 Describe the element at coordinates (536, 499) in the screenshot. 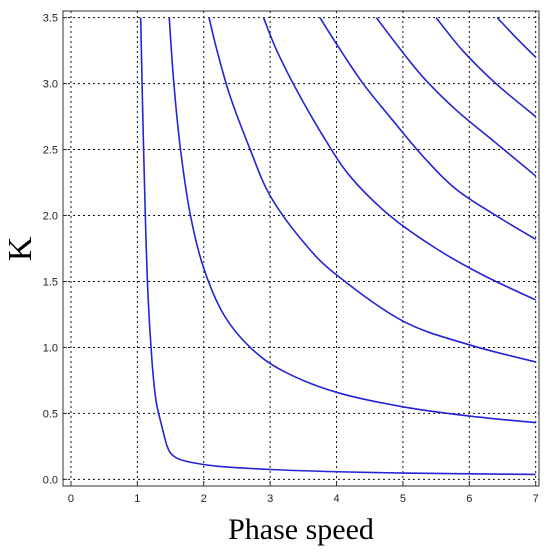

I see `x-tick-label: 7` at that location.